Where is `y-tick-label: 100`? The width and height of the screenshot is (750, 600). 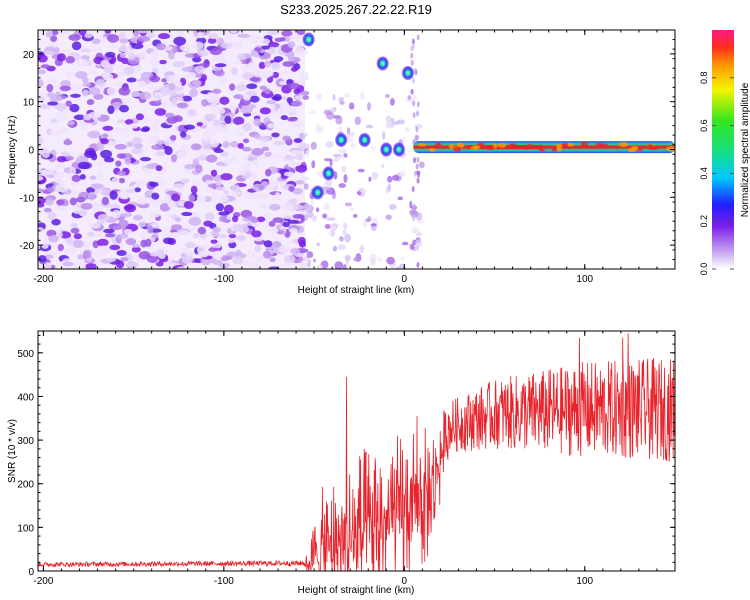 y-tick-label: 100 is located at coordinates (25, 528).